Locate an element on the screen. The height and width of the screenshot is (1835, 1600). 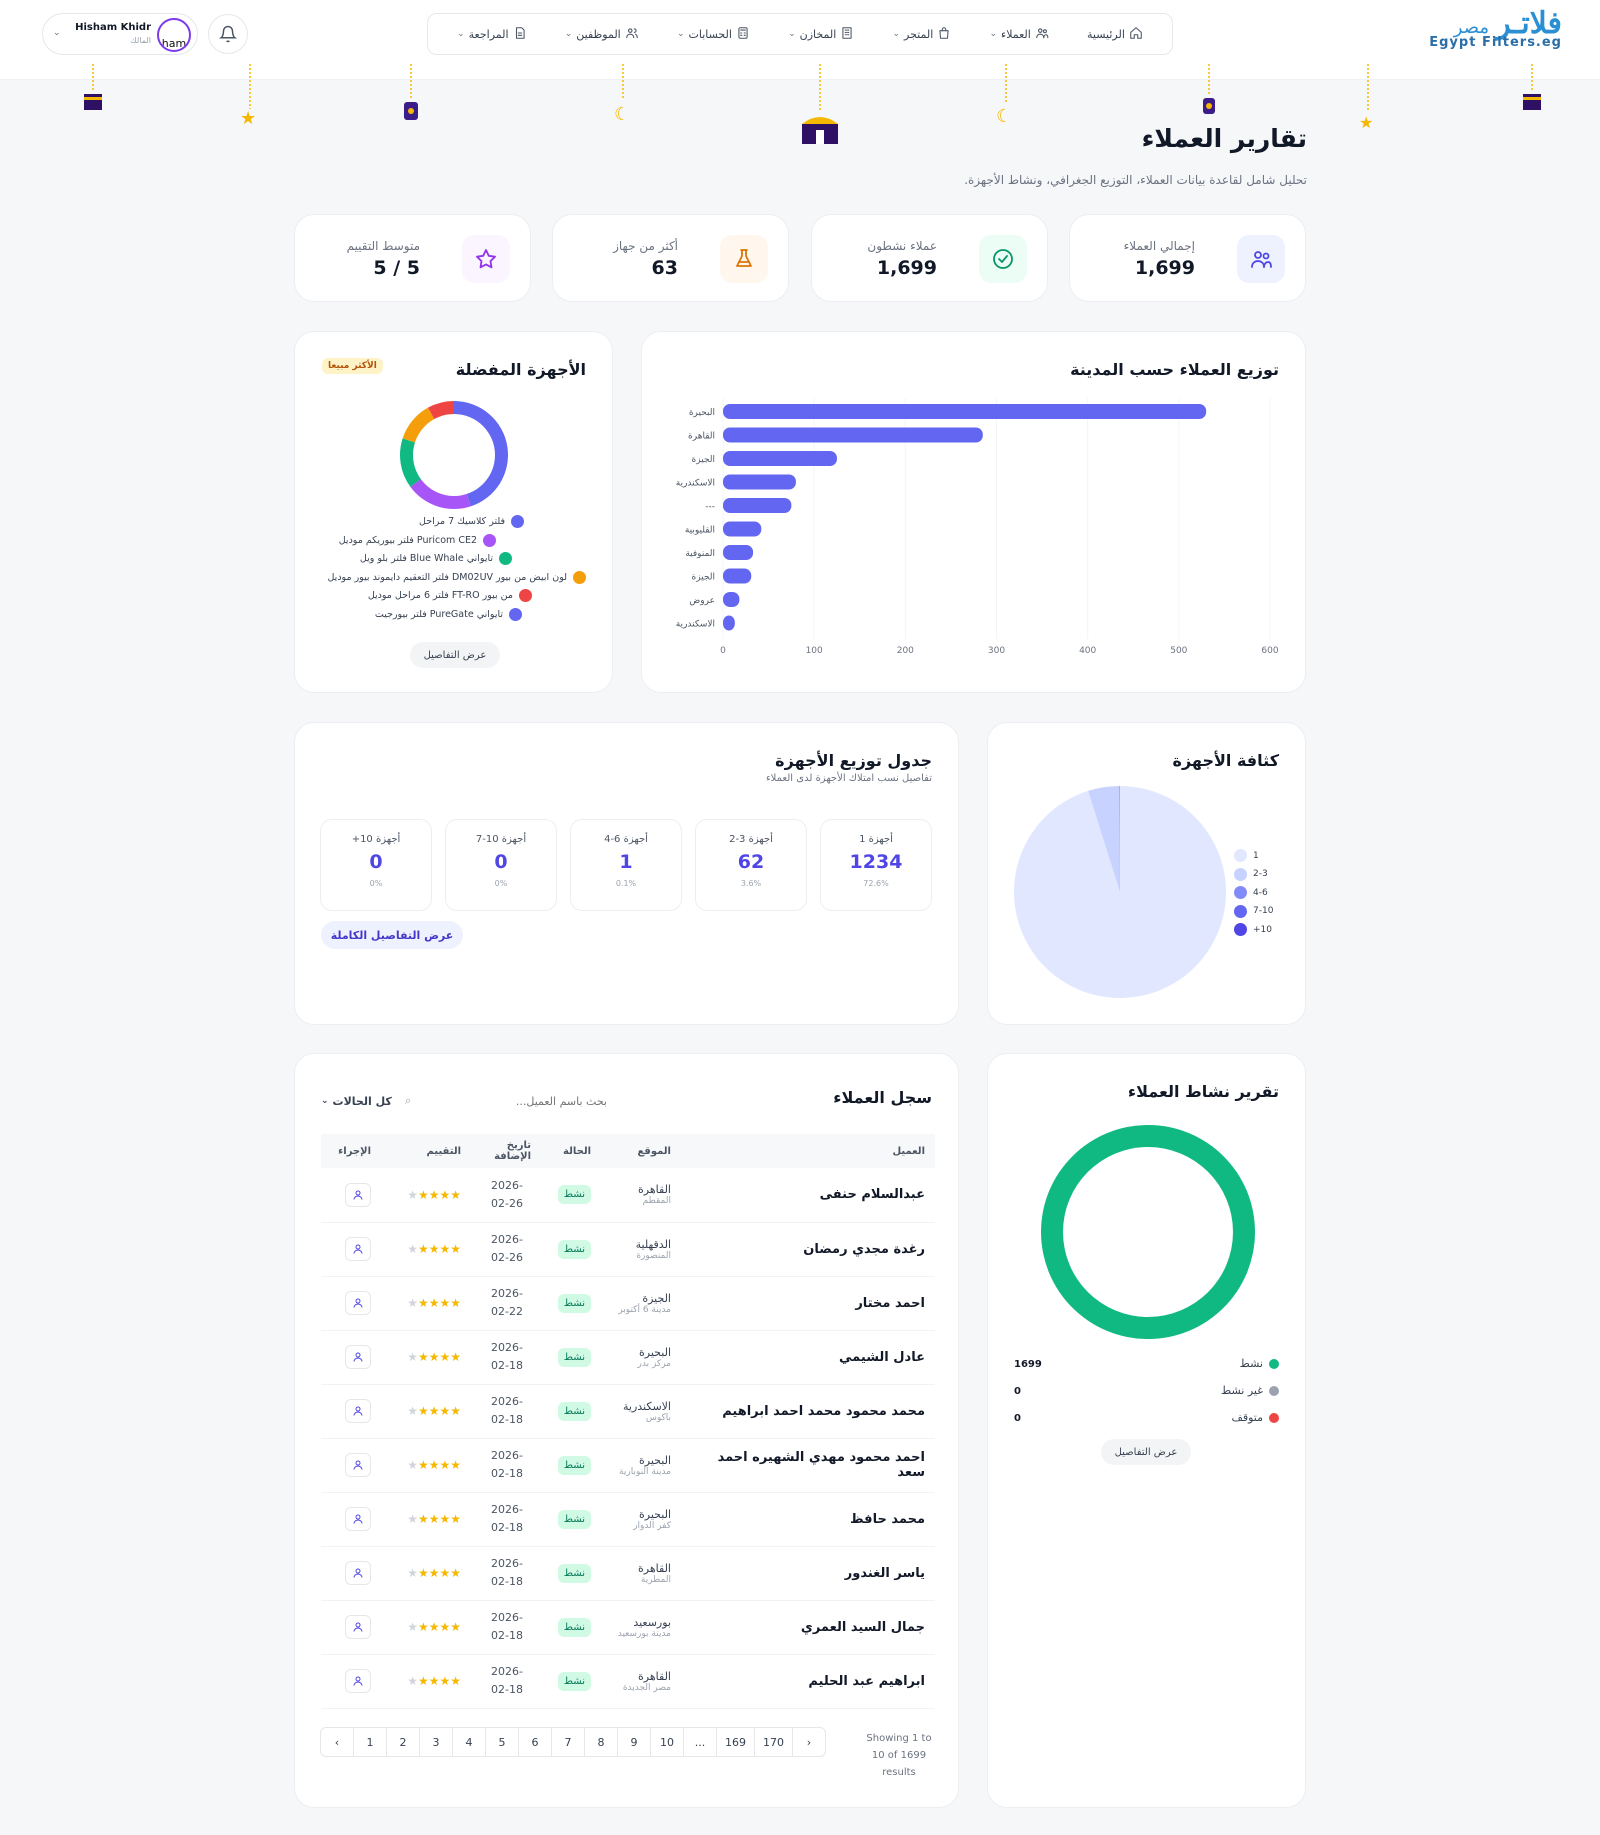
customer-name: جمال السيد العمري is located at coordinates (862, 1627).